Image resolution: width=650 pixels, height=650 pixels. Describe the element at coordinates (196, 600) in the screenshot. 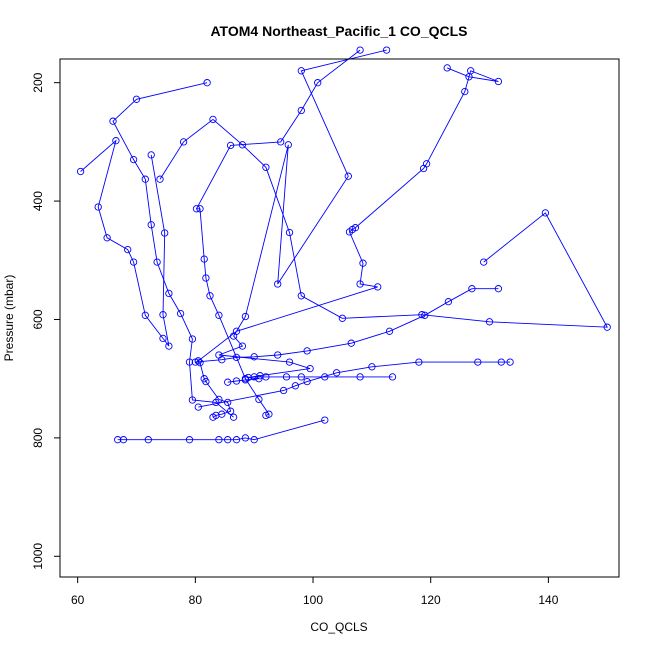

I see `x-tick-label: 80` at that location.